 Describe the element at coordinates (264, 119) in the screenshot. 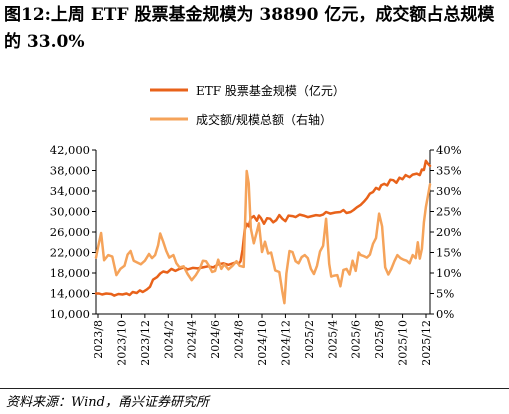

I see `legend-label-turnover: 成交额/规模总额（右轴）` at that location.